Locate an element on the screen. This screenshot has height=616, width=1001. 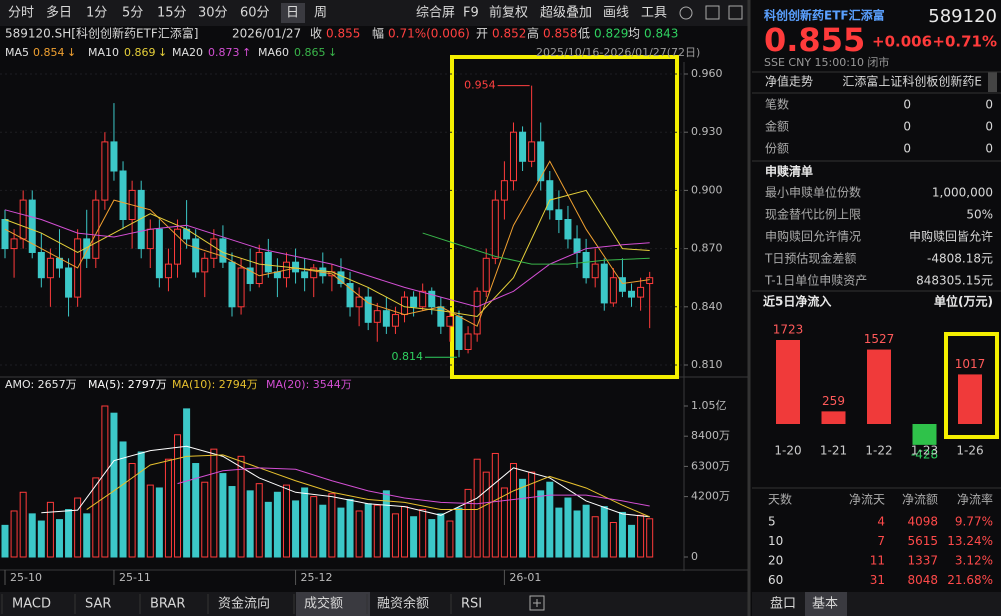
list-value: -4808.18元 is located at coordinates (960, 259).